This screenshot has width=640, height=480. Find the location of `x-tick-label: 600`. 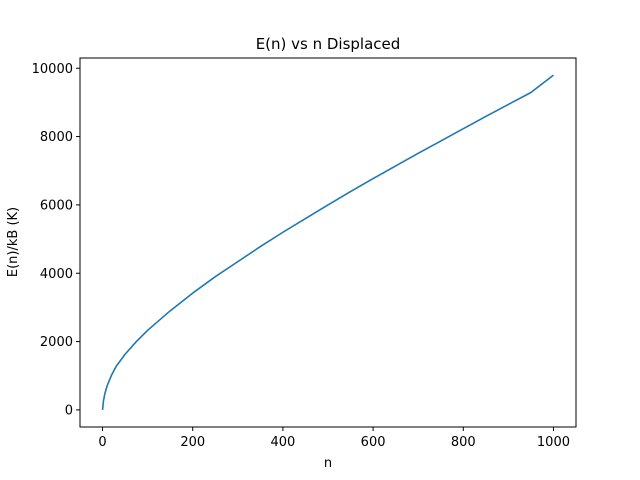

x-tick-label: 600 is located at coordinates (373, 442).